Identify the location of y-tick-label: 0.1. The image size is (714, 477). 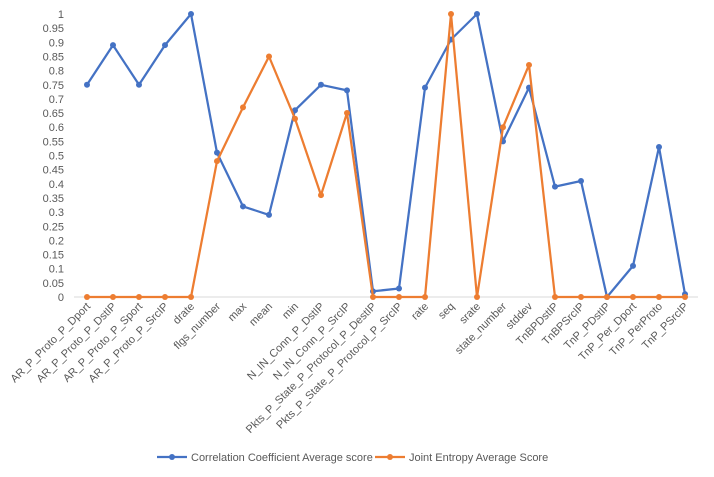
(56, 270).